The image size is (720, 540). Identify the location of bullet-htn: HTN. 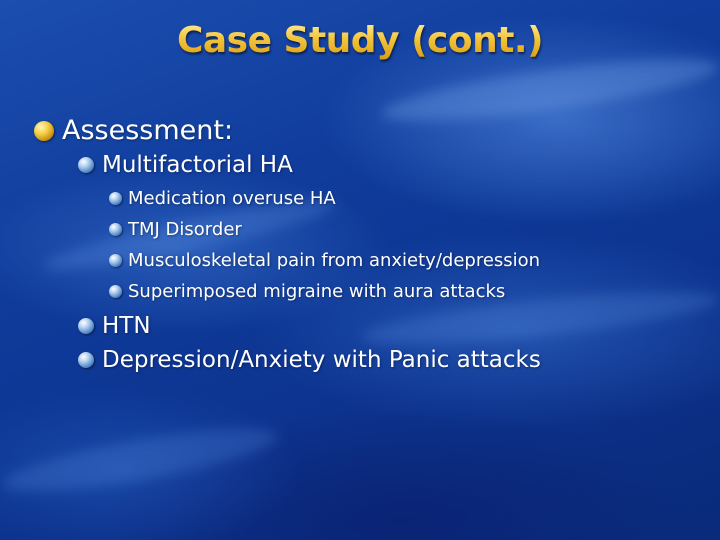
(114, 326).